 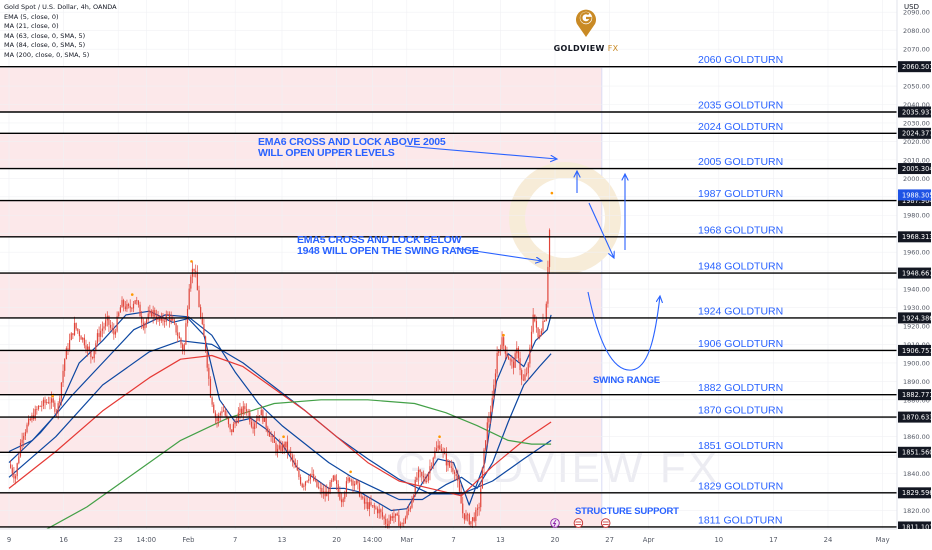 I want to click on price-tag-7: 1924.386, so click(x=917, y=318).